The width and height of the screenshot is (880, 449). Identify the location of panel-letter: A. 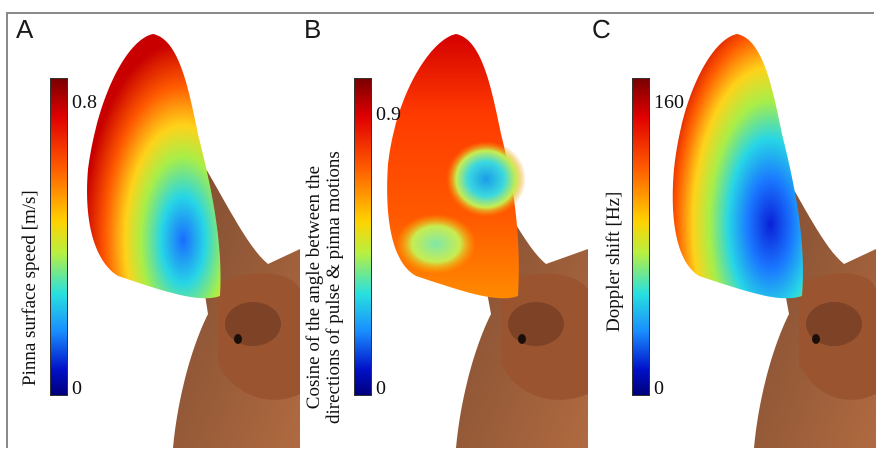
(25, 29).